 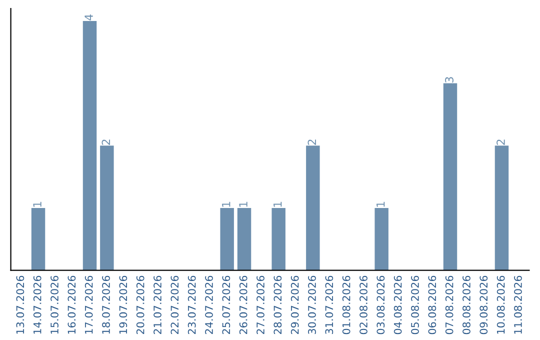 I want to click on x-tick-label: 04.08.2026, so click(x=398, y=305).